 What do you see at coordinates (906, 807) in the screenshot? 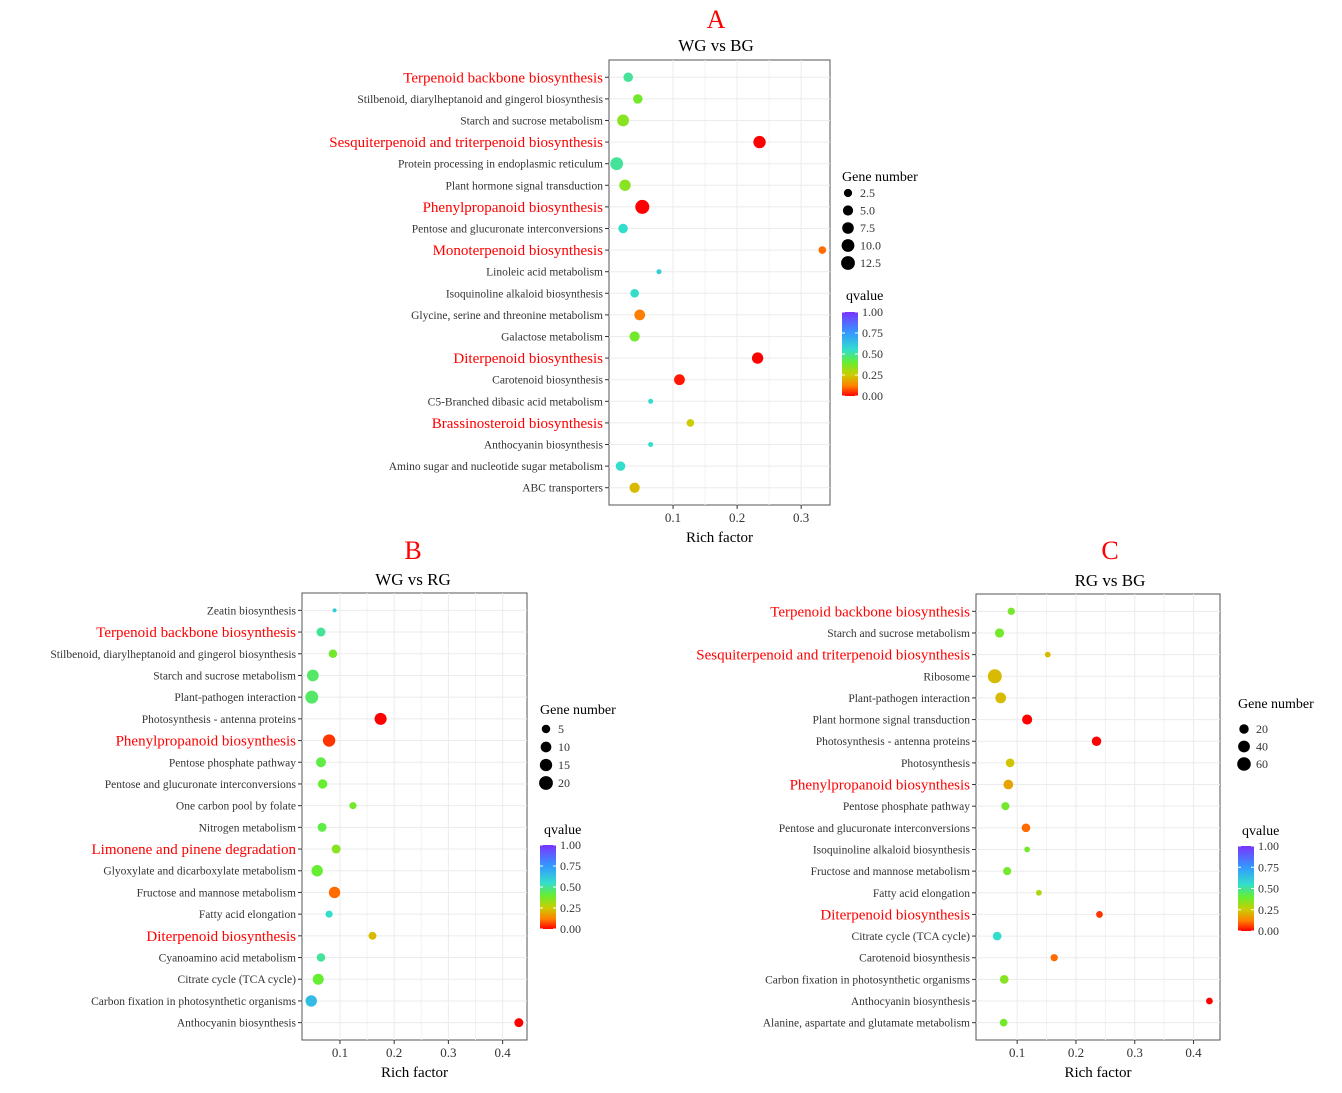
I see `pathway-label: Pentose phosphate pathway` at bounding box center [906, 807].